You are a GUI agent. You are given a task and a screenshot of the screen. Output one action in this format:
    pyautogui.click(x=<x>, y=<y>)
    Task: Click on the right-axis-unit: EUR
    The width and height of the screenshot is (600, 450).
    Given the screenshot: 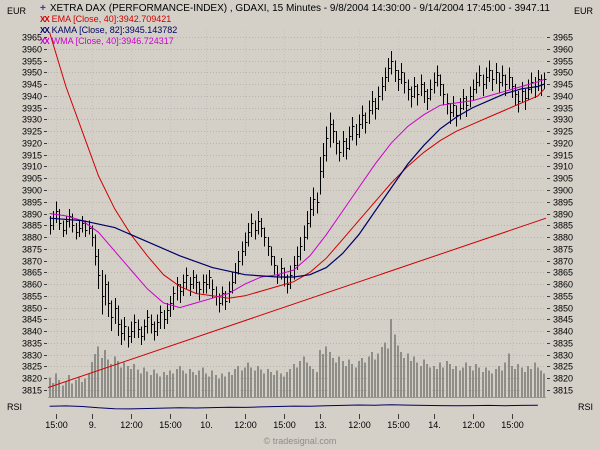 What is the action you would take?
    pyautogui.click(x=583, y=11)
    